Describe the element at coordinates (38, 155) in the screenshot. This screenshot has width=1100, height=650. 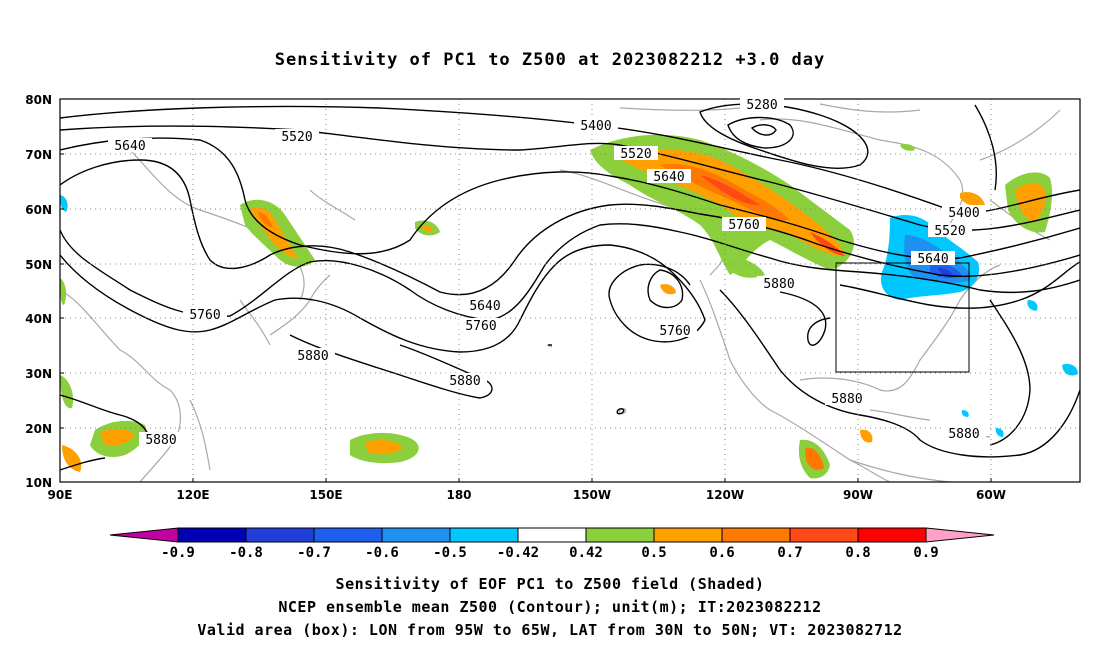
I see `lat-label: 70N` at that location.